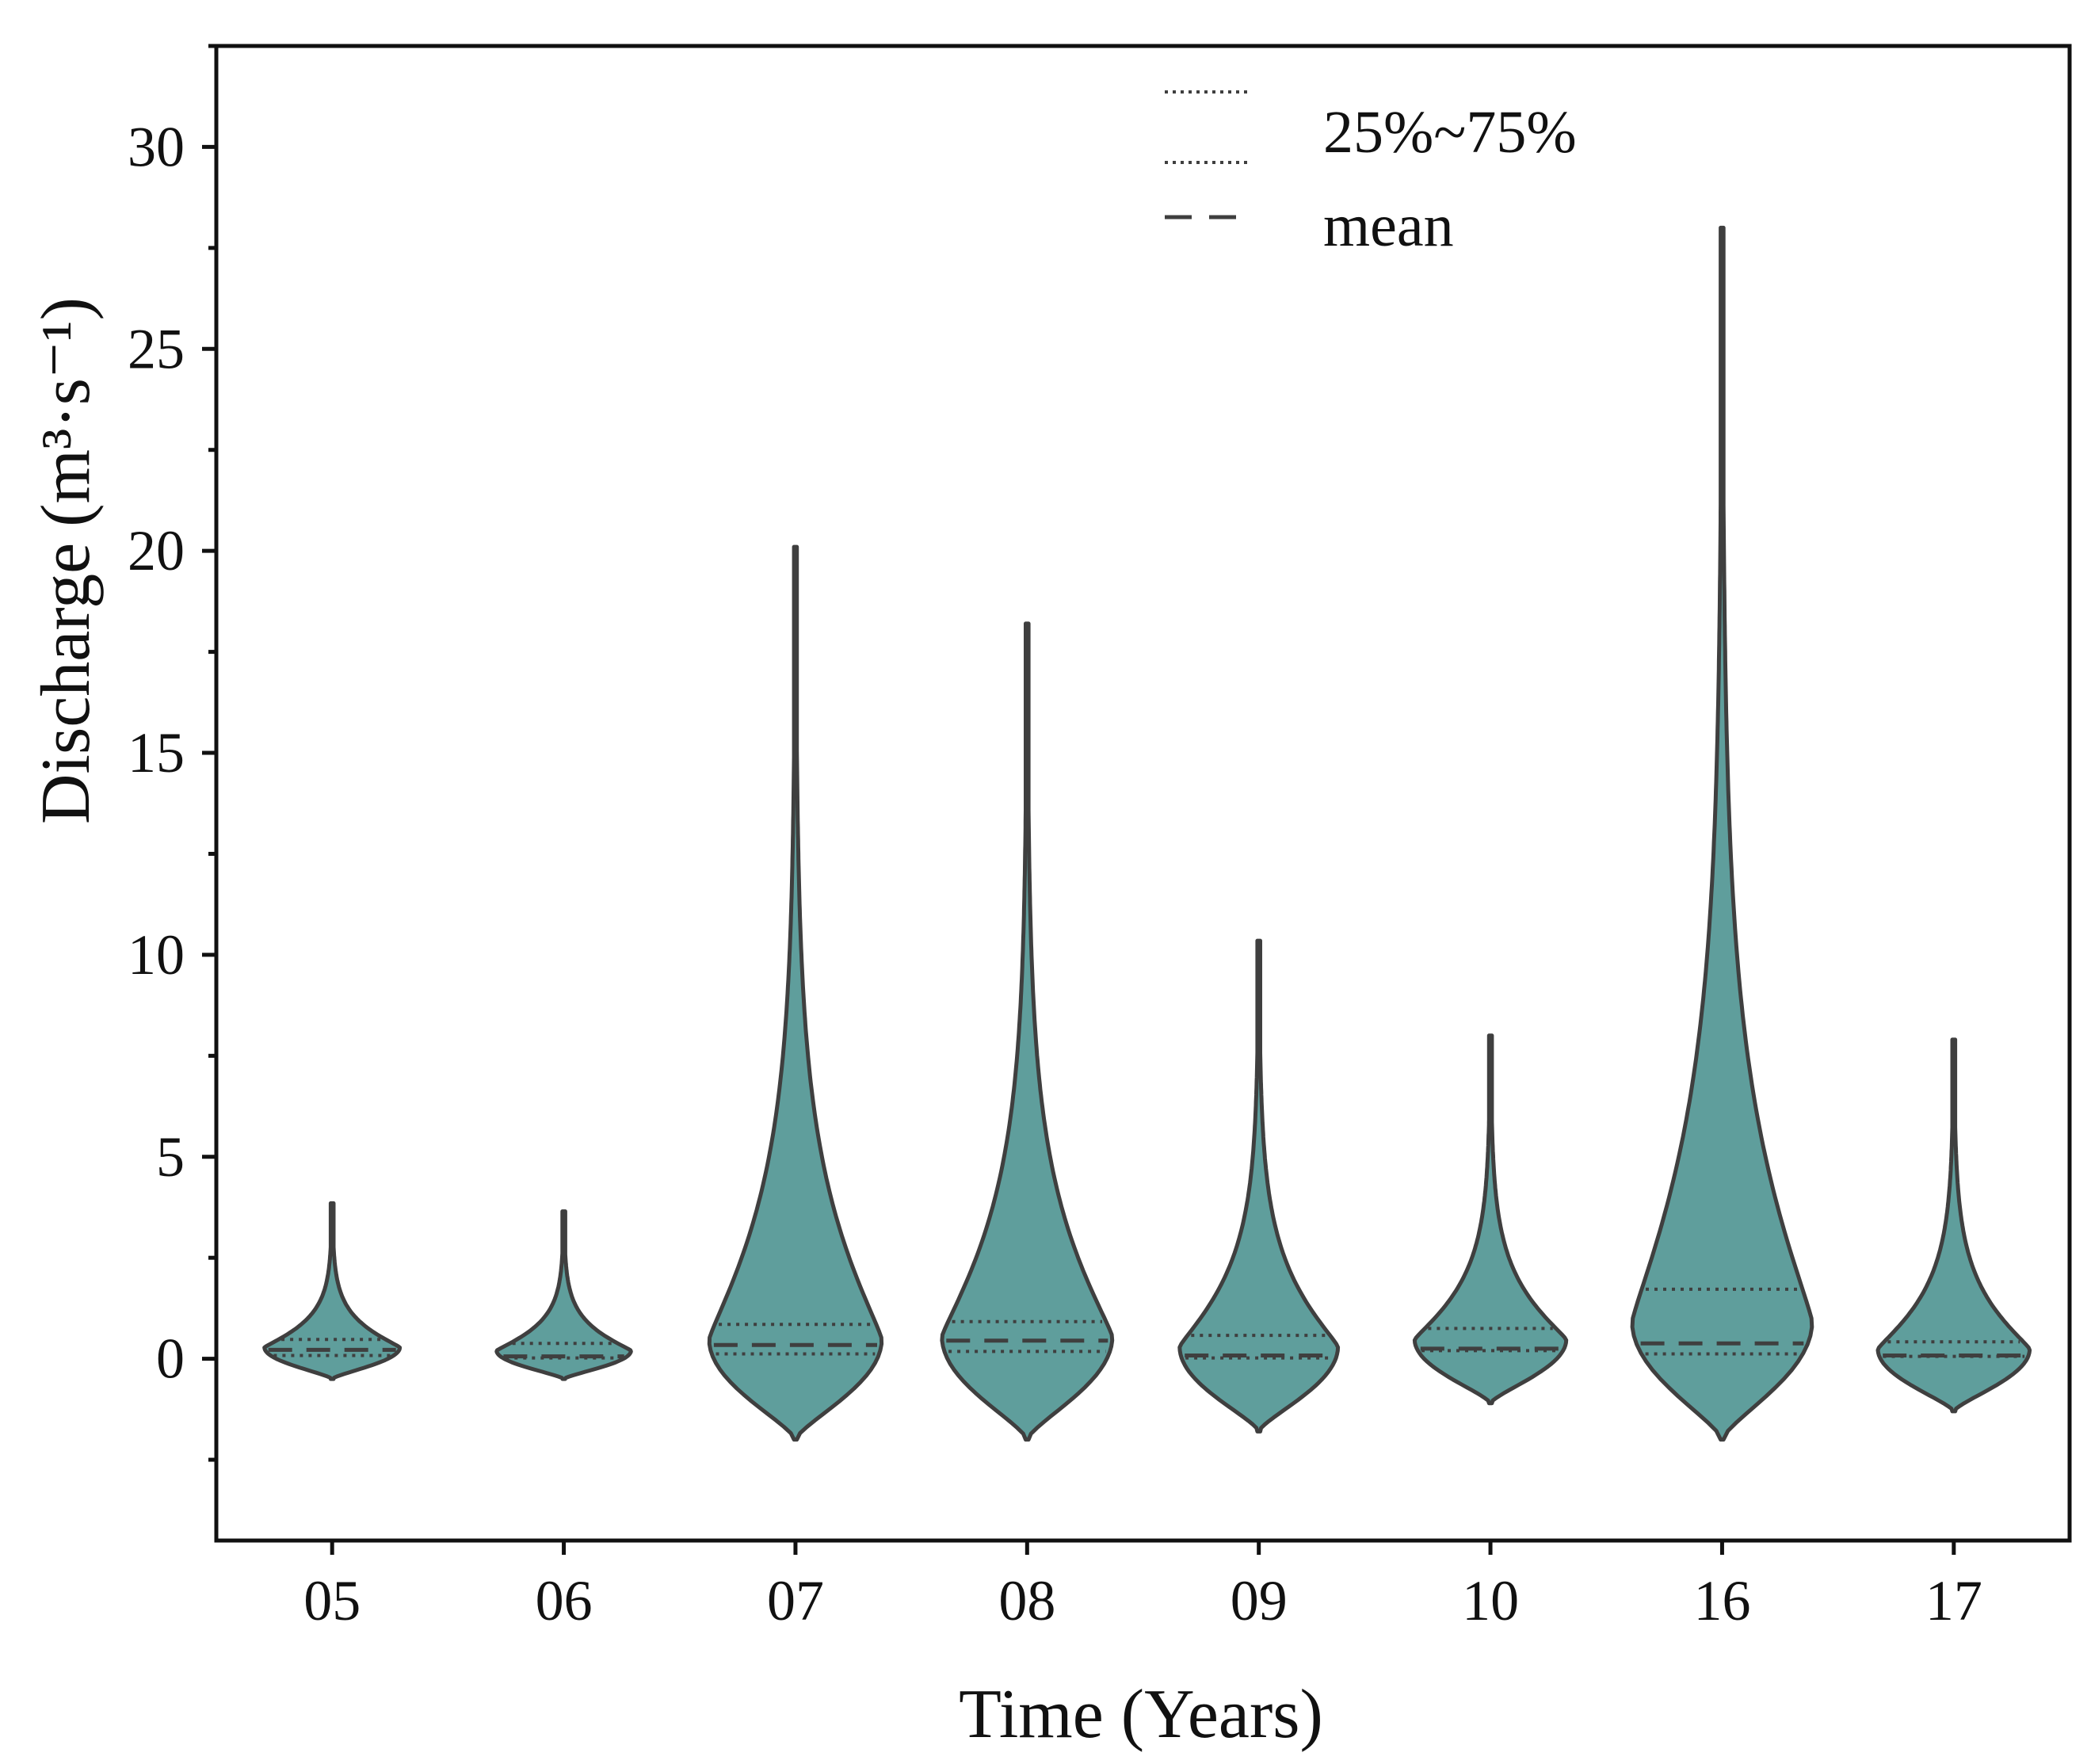  Describe the element at coordinates (156, 348) in the screenshot. I see `y-tick-label-25: 25` at that location.